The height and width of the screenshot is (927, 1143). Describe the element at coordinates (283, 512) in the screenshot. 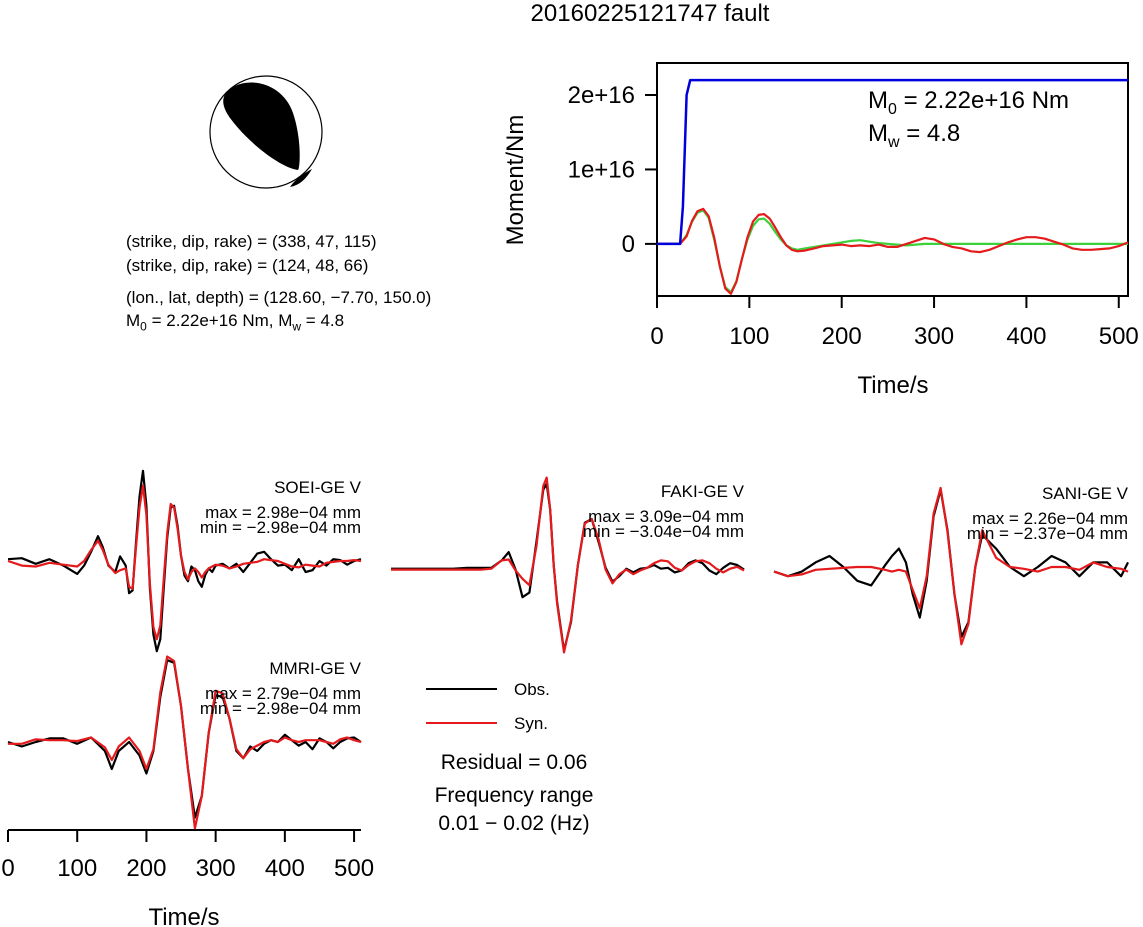

I see `max-amplitude-label: max = 2.98e−04 mm` at that location.